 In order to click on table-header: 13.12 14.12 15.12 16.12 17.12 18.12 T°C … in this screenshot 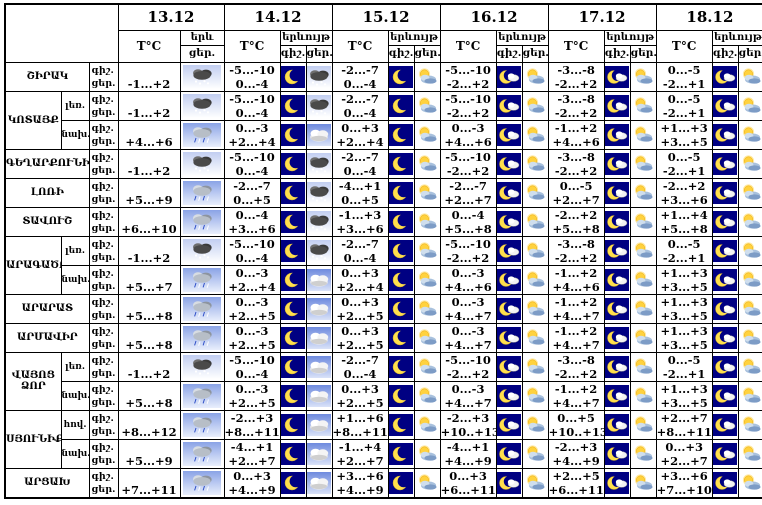, I will do `click(383, 33)`.